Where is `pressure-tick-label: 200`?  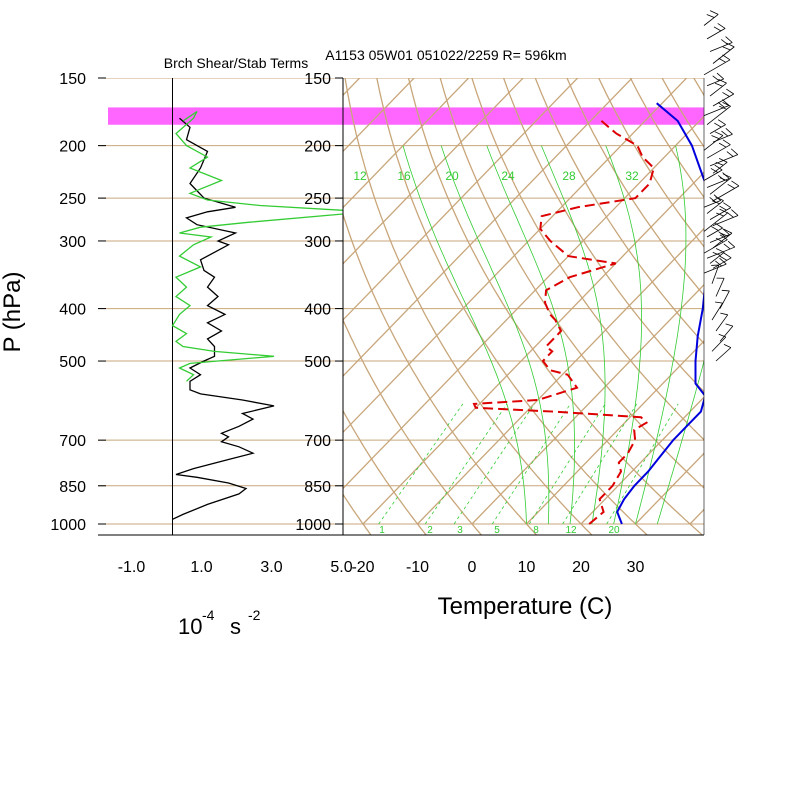
pressure-tick-label: 200 is located at coordinates (317, 147).